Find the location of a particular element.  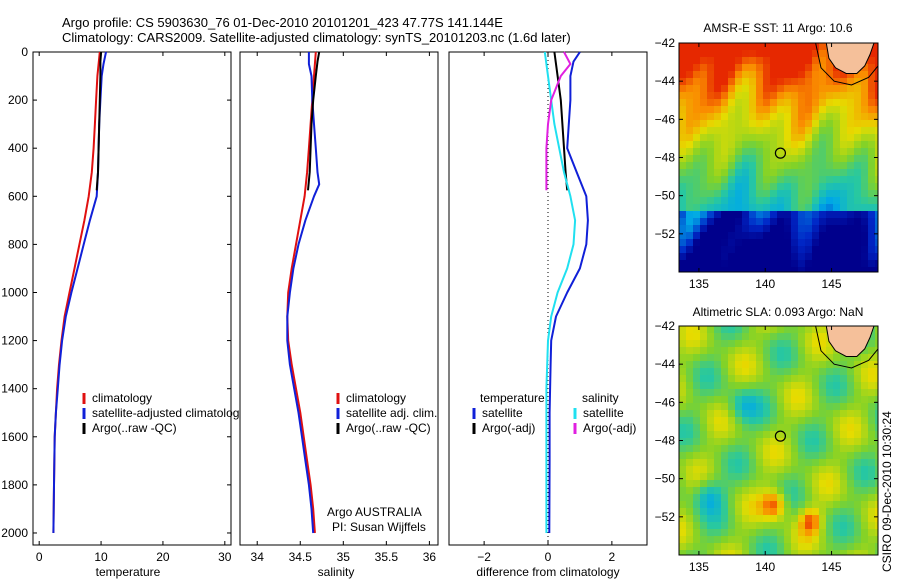

sla-lat-tick-label: −48 is located at coordinates (665, 441).